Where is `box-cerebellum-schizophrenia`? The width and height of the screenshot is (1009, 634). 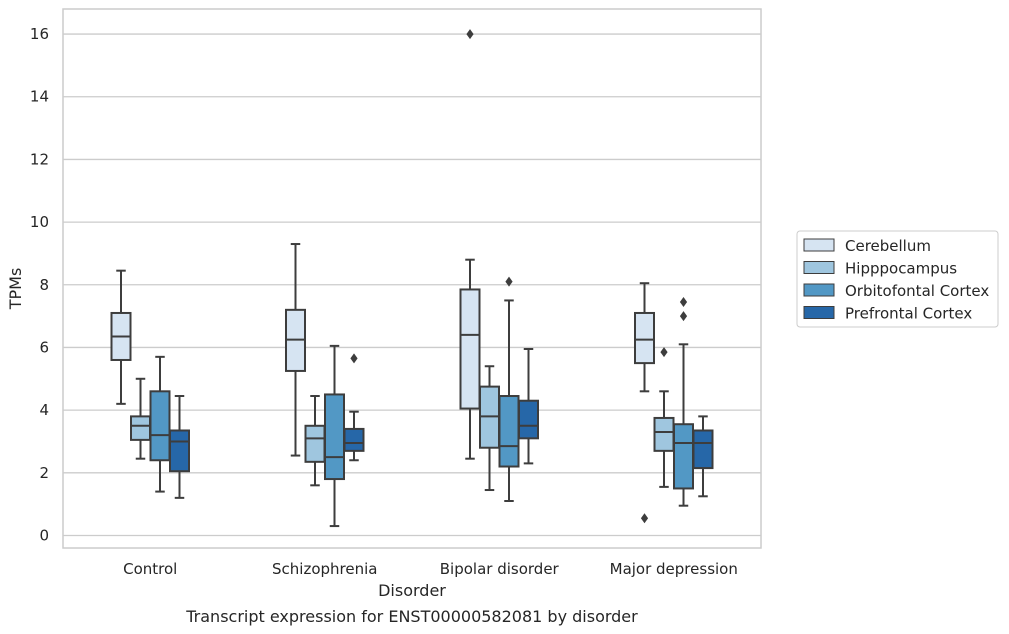 box-cerebellum-schizophrenia is located at coordinates (295, 350).